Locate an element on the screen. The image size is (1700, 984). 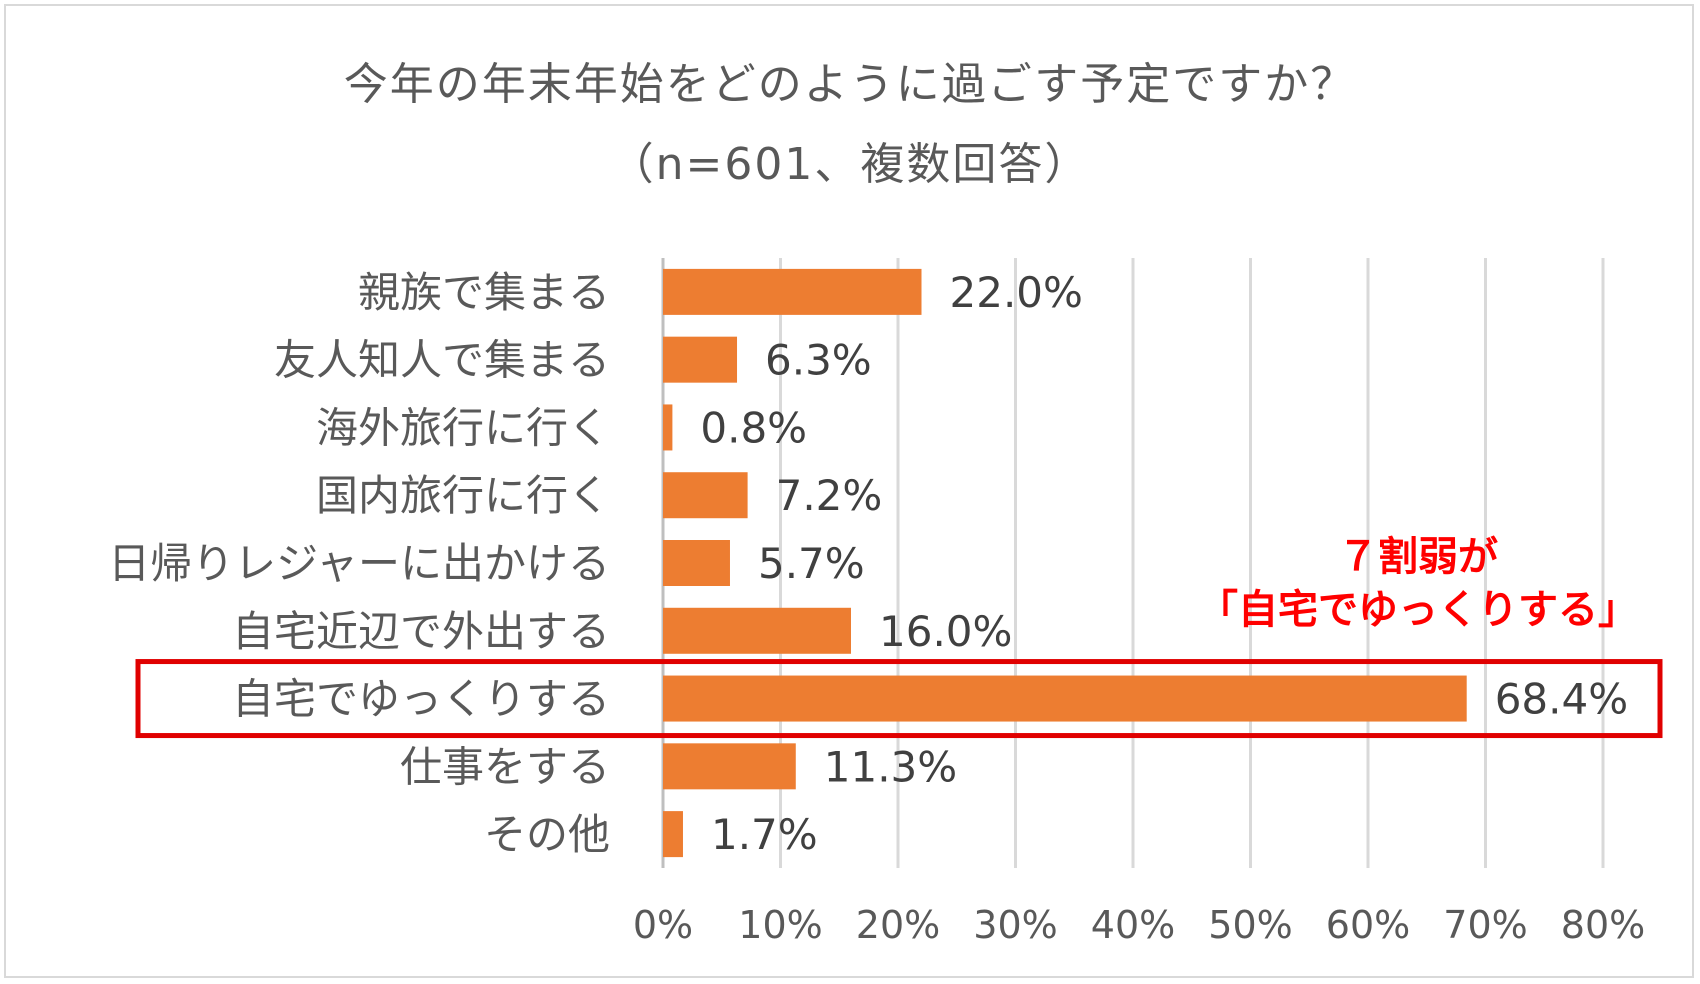
value-label: 22.0% is located at coordinates (1016, 292).